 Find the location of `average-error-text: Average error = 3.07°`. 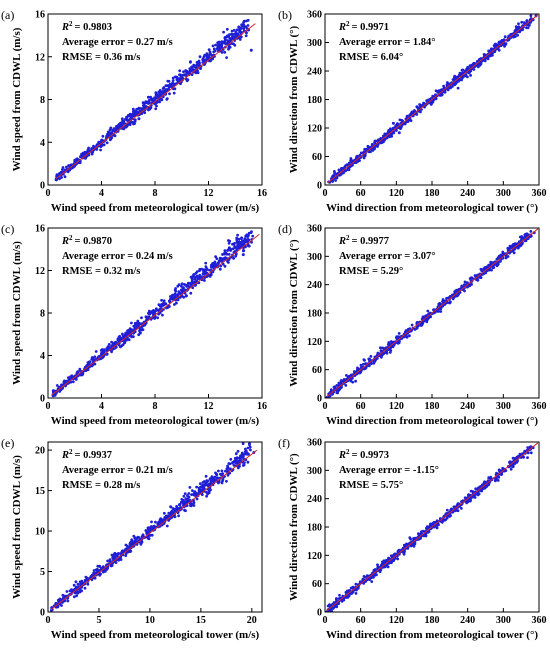

average-error-text: Average error = 3.07° is located at coordinates (387, 256).